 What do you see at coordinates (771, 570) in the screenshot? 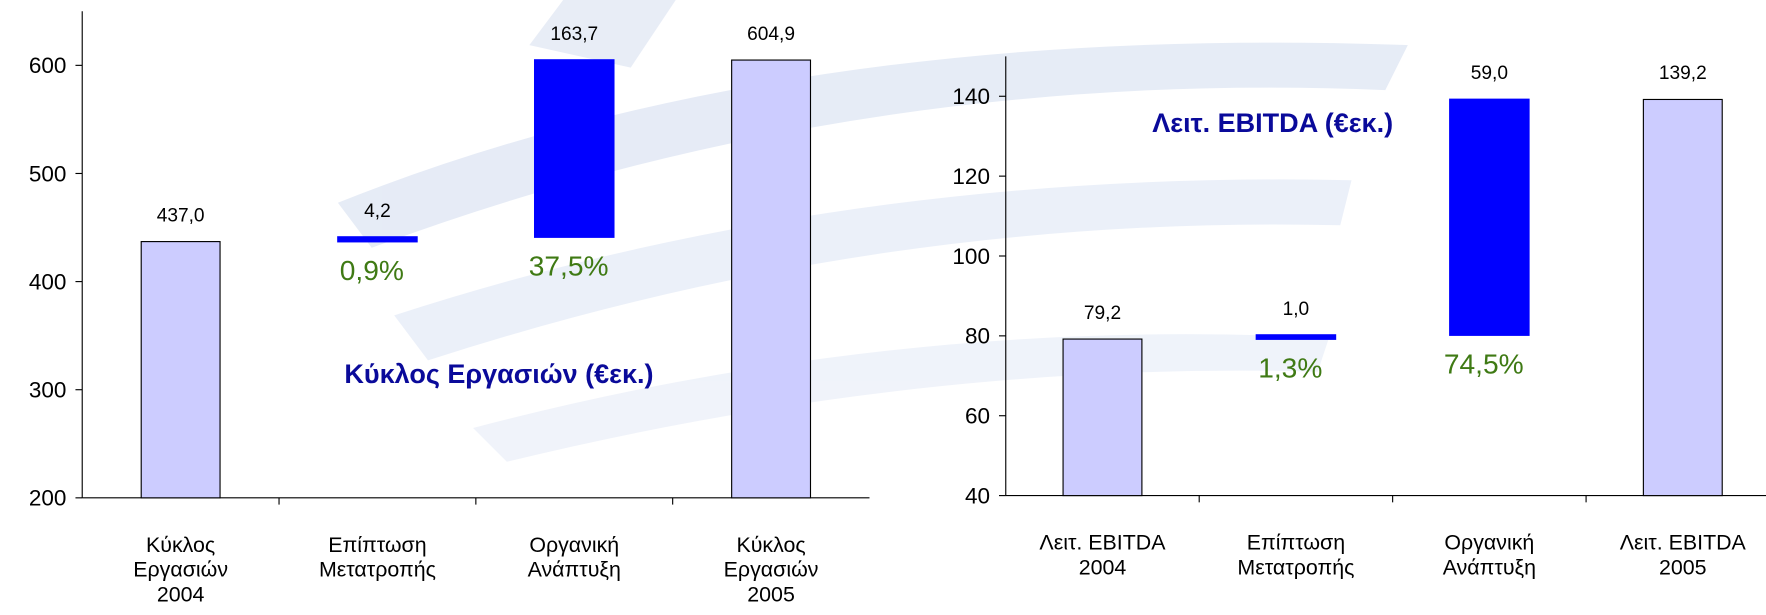
I see `x-tick-label: Κύκλος Εργασιών 2005` at bounding box center [771, 570].